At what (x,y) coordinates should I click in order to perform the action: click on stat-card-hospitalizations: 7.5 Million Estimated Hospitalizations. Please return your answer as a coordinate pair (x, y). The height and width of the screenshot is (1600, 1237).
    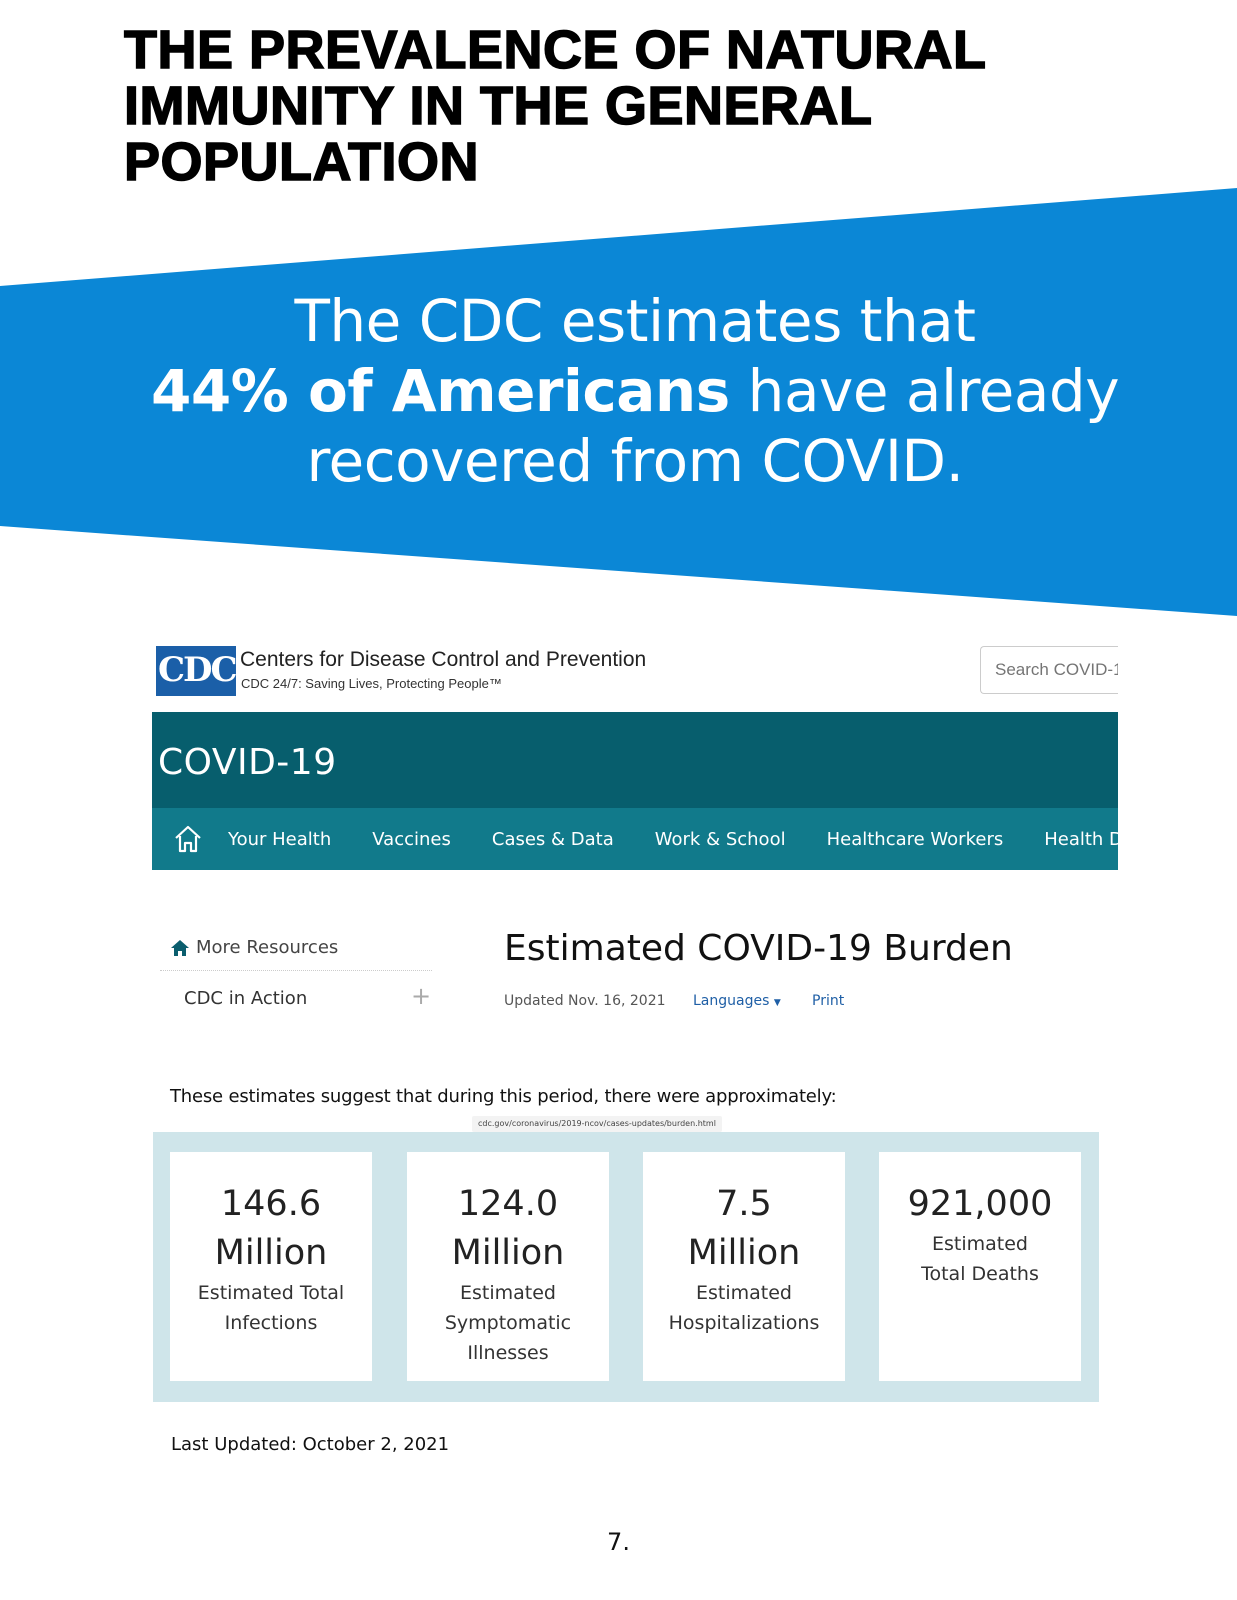
    Looking at the image, I should click on (744, 1266).